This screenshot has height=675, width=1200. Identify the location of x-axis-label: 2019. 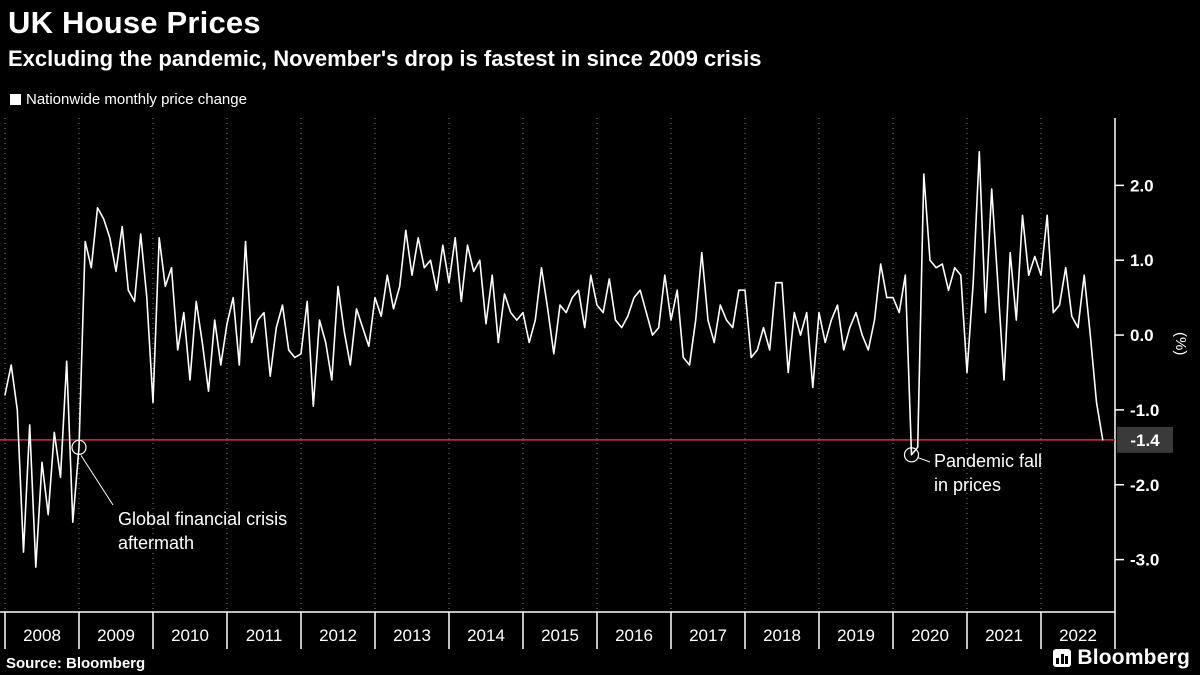
(856, 635).